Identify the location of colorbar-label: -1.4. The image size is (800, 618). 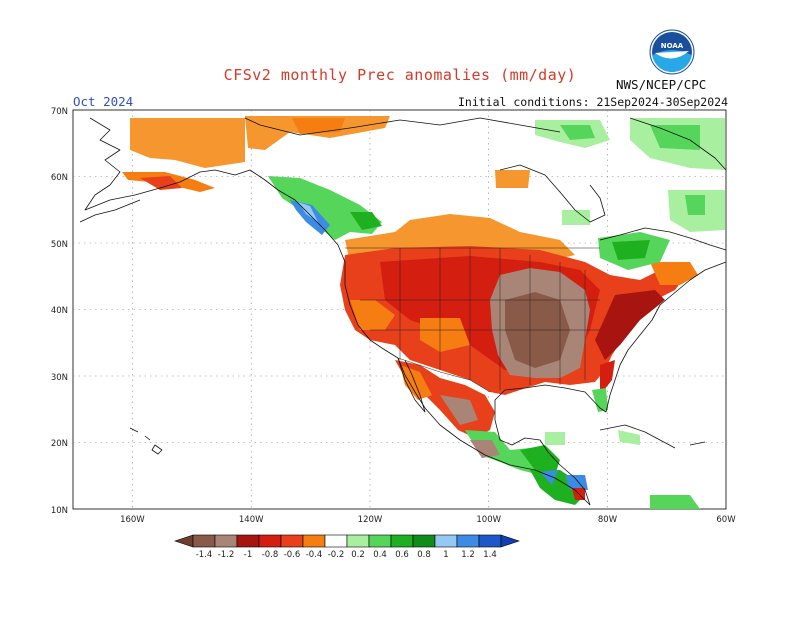
(204, 555).